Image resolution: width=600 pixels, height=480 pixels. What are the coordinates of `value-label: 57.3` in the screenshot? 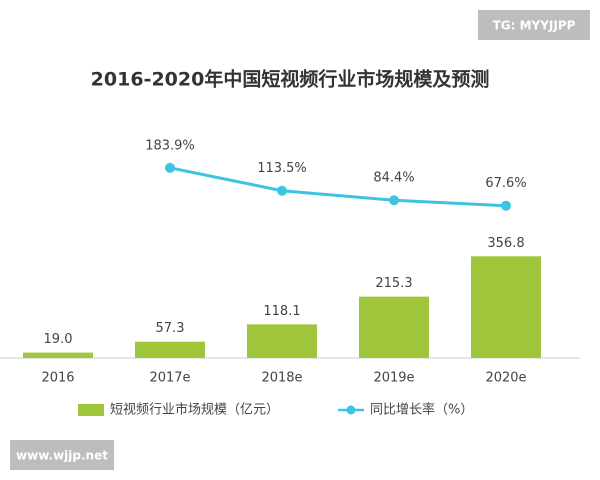 It's located at (170, 328).